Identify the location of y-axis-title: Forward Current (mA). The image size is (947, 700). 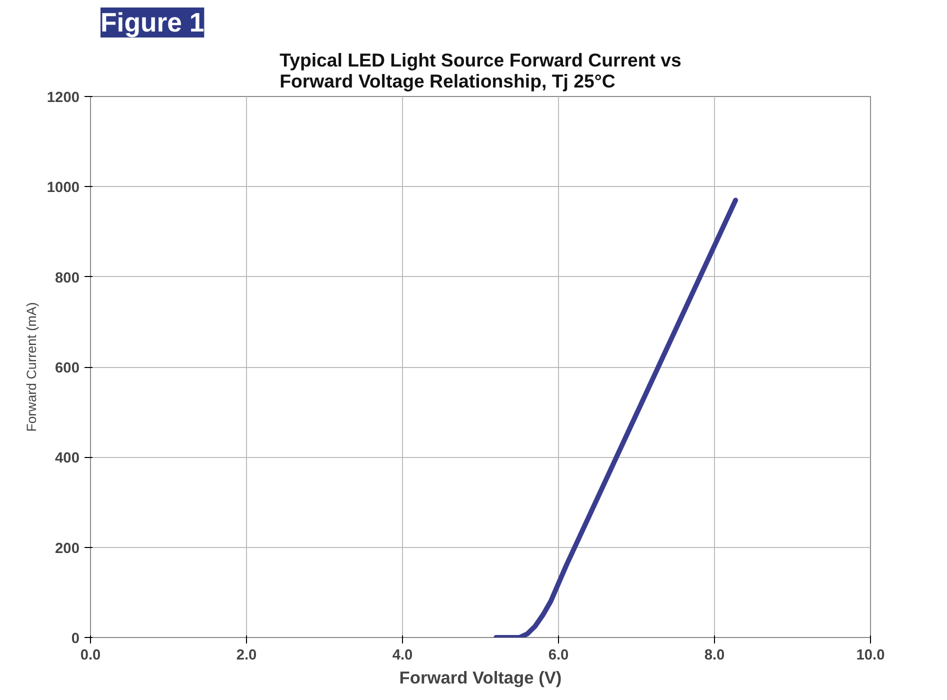
(31, 367).